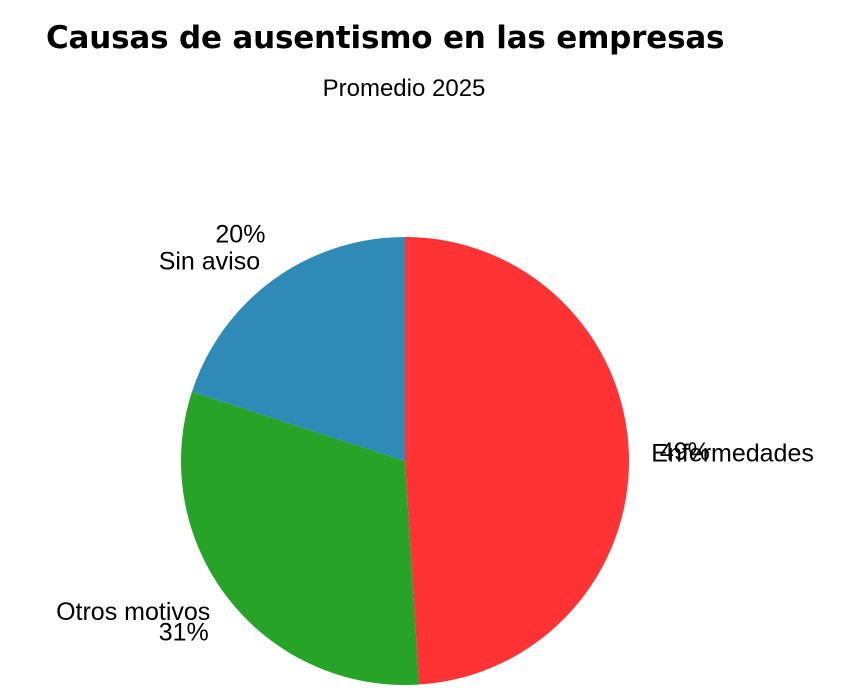  Describe the element at coordinates (240, 234) in the screenshot. I see `slice-value-sin-aviso: 20%` at that location.